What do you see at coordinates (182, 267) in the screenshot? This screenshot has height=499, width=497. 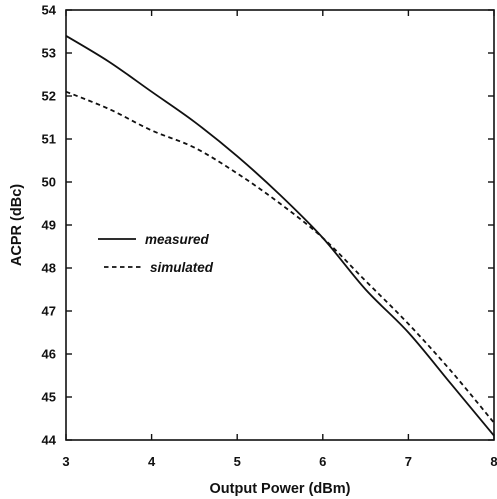 I see `legend-label-simulated: simulated` at bounding box center [182, 267].